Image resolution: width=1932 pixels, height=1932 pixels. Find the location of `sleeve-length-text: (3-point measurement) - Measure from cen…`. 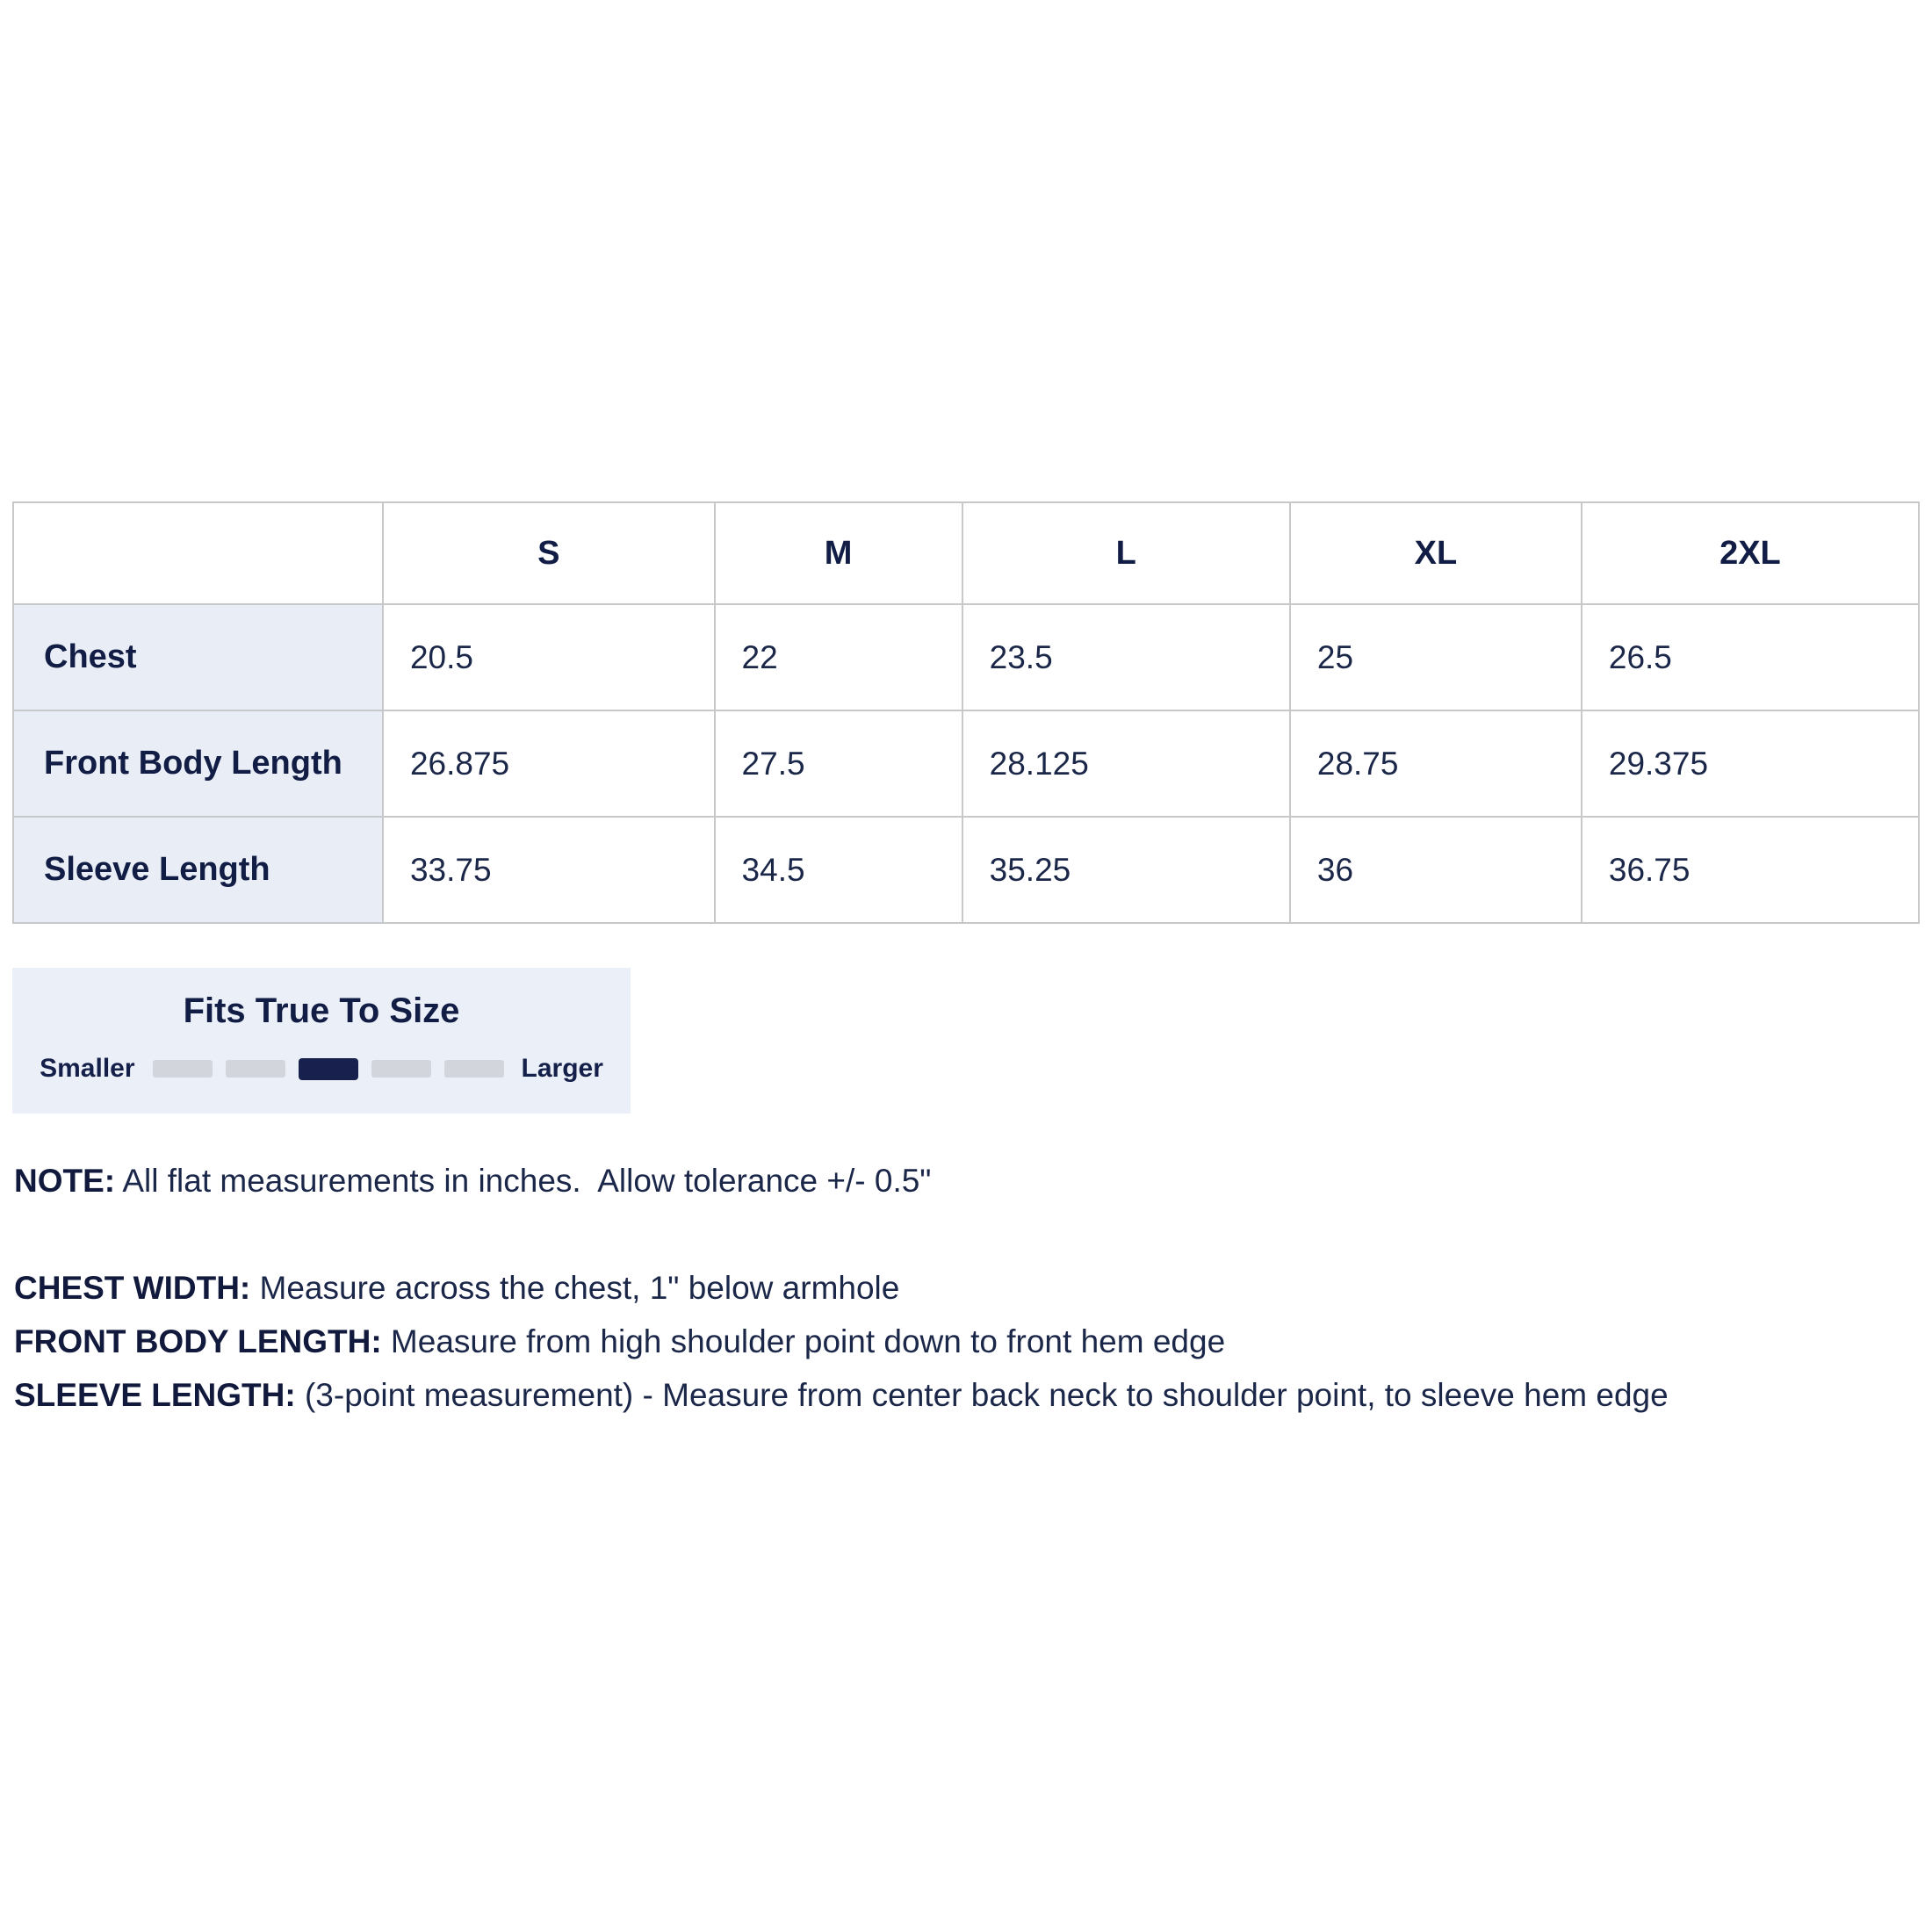

sleeve-length-text: (3-point measurement) - Measure from cen… is located at coordinates (982, 1395).